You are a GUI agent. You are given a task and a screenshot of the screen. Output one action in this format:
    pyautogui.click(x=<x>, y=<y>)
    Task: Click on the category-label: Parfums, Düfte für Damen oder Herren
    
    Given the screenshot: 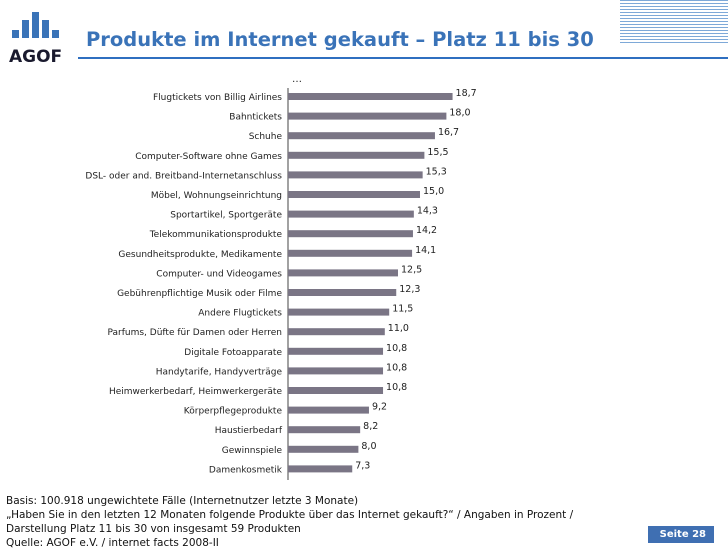 What is the action you would take?
    pyautogui.click(x=194, y=333)
    